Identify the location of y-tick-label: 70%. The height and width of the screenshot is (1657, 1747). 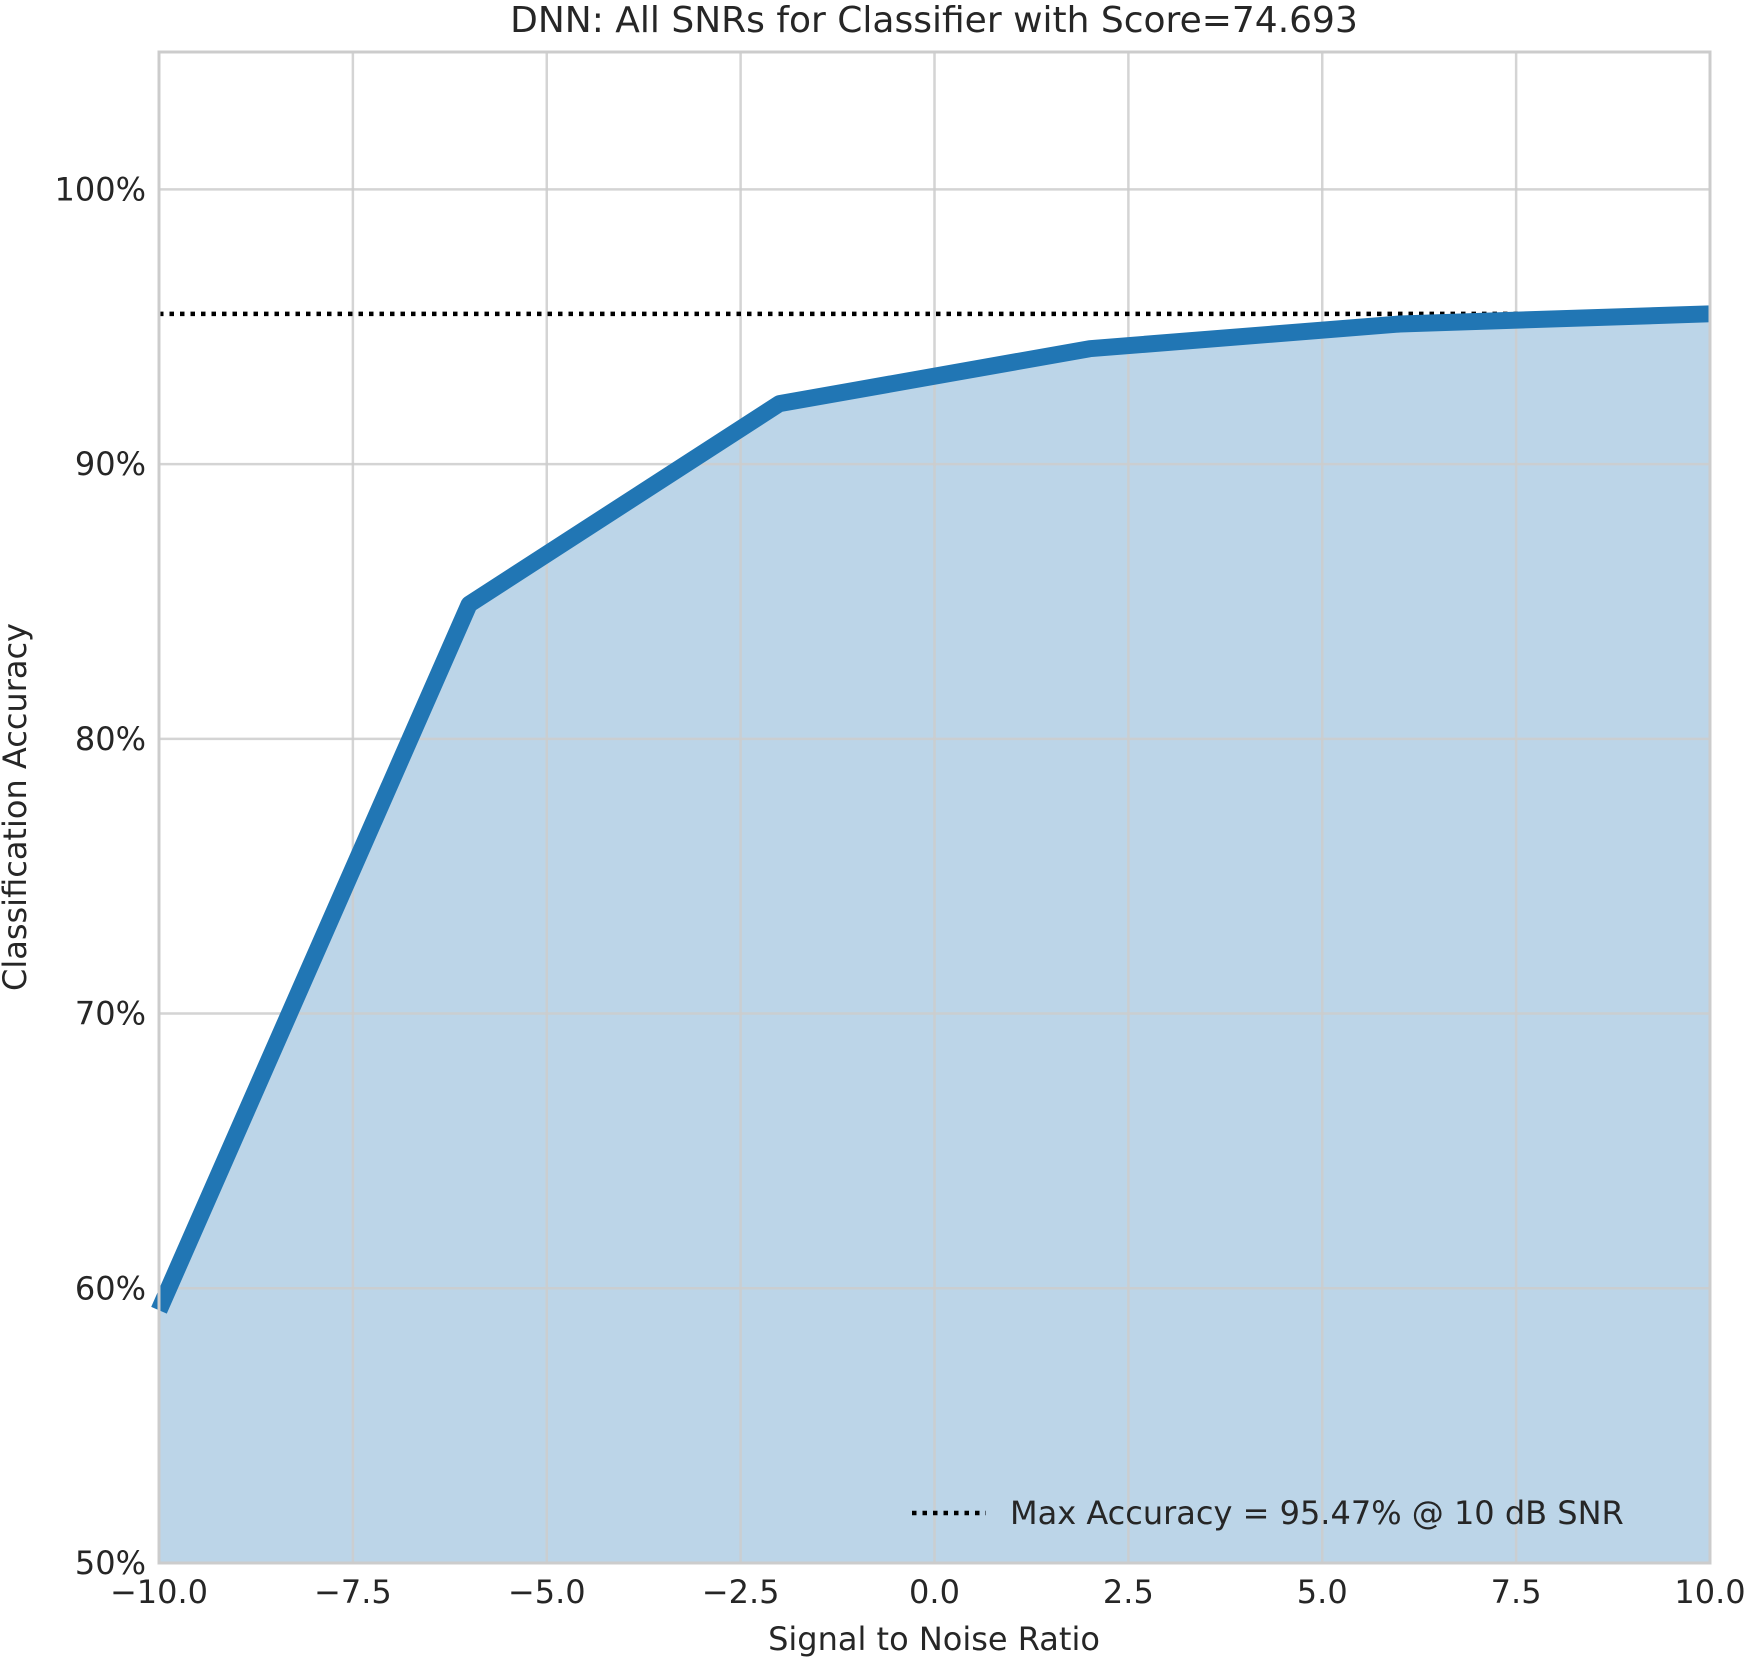
(110, 1014).